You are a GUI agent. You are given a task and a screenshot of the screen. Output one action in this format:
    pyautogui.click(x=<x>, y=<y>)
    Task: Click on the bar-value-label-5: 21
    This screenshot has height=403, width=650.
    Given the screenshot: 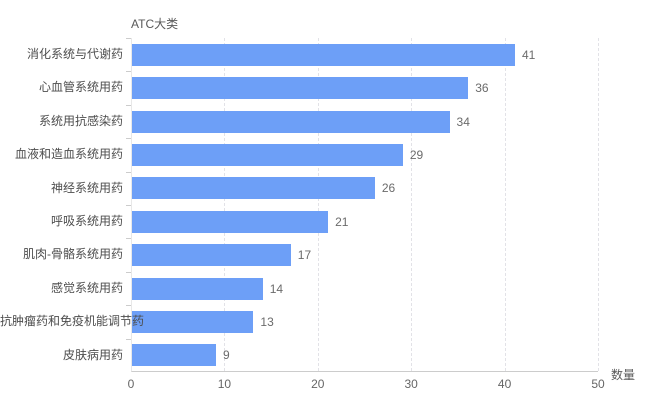 What is the action you would take?
    pyautogui.click(x=342, y=221)
    